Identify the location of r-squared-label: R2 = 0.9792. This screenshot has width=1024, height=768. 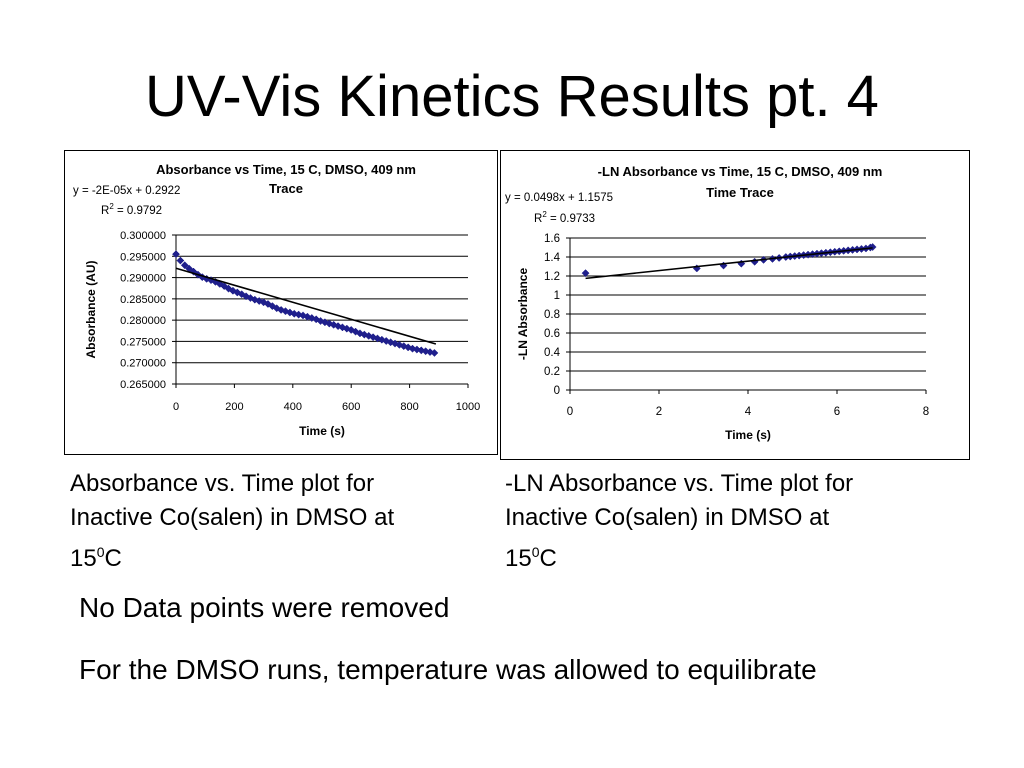
(131, 209).